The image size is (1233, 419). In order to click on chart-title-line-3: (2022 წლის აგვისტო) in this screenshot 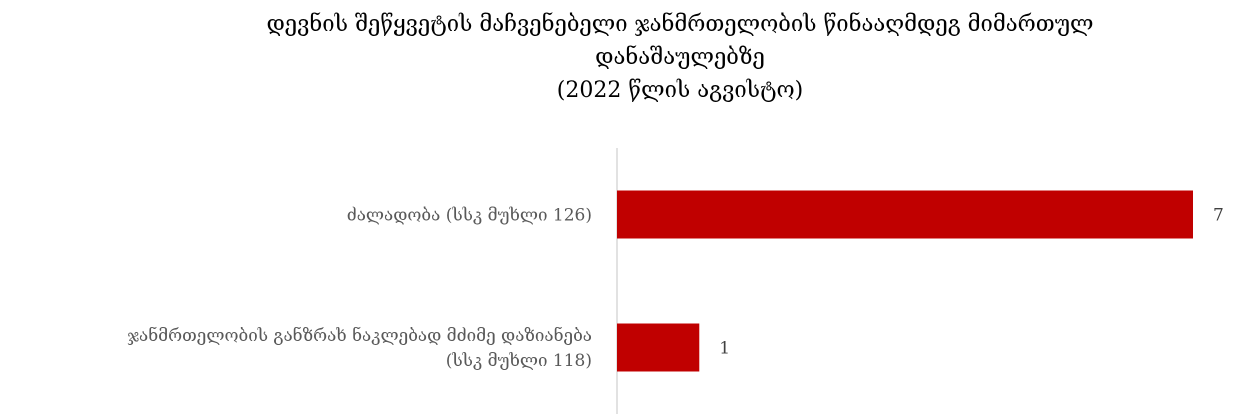, I will do `click(680, 90)`.